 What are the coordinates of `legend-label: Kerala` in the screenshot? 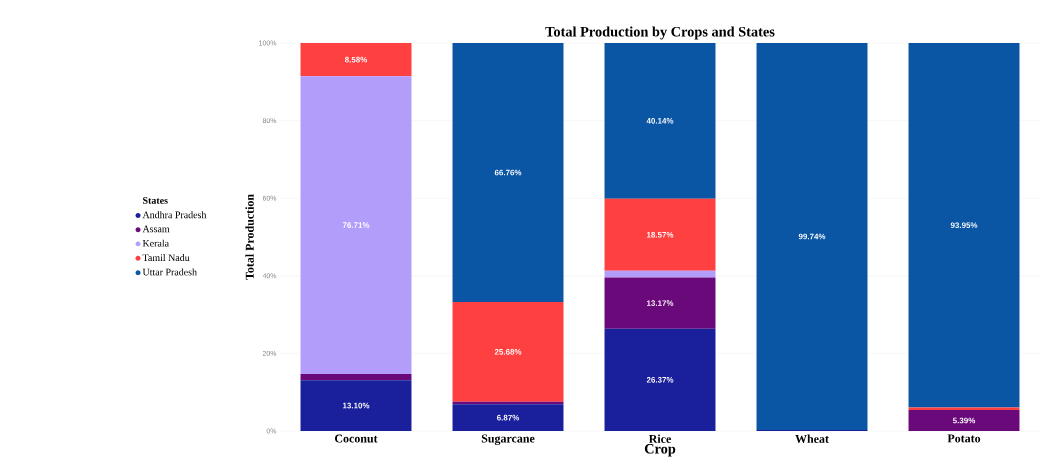 It's located at (155, 243).